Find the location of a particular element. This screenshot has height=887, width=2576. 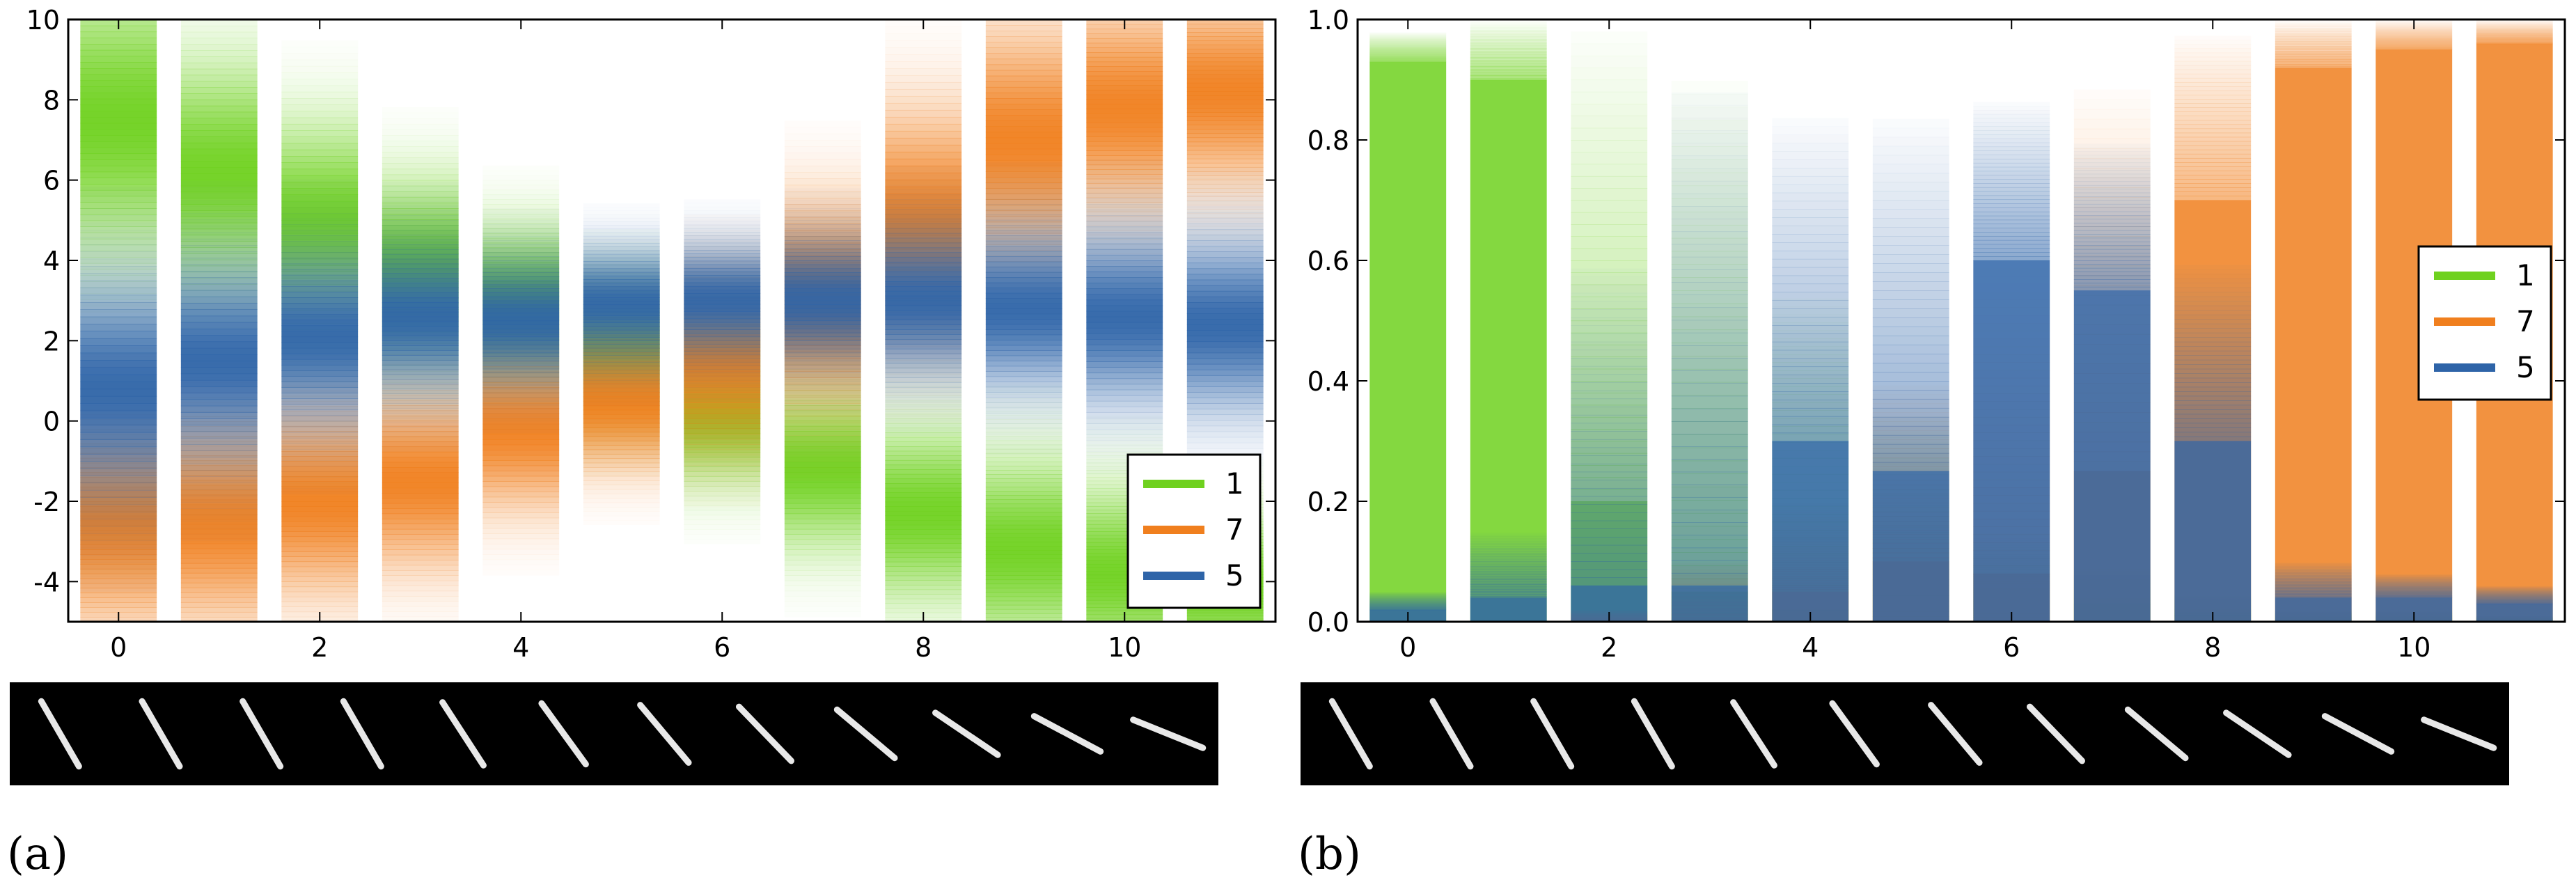

panel-label-b: (b) is located at coordinates (1329, 854).